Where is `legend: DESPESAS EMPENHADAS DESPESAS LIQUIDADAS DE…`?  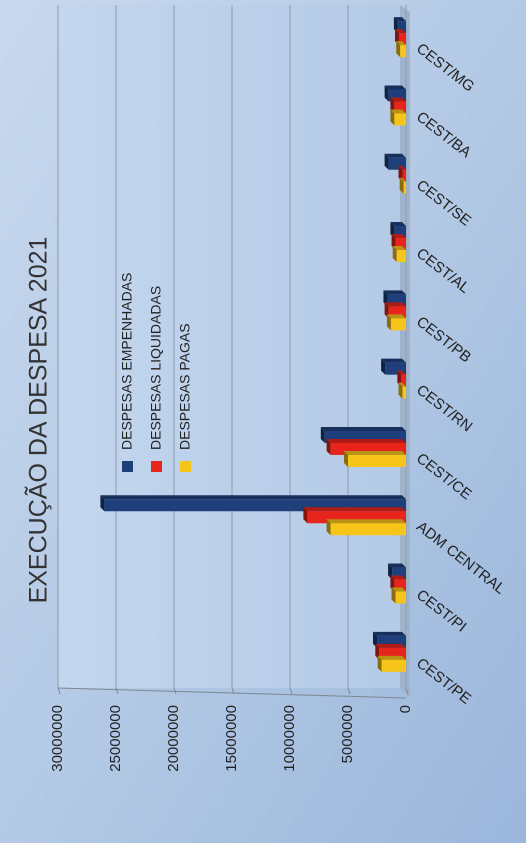
legend: DESPESAS EMPENHADAS DESPESAS LIQUIDADAS DE… is located at coordinates (156, 372).